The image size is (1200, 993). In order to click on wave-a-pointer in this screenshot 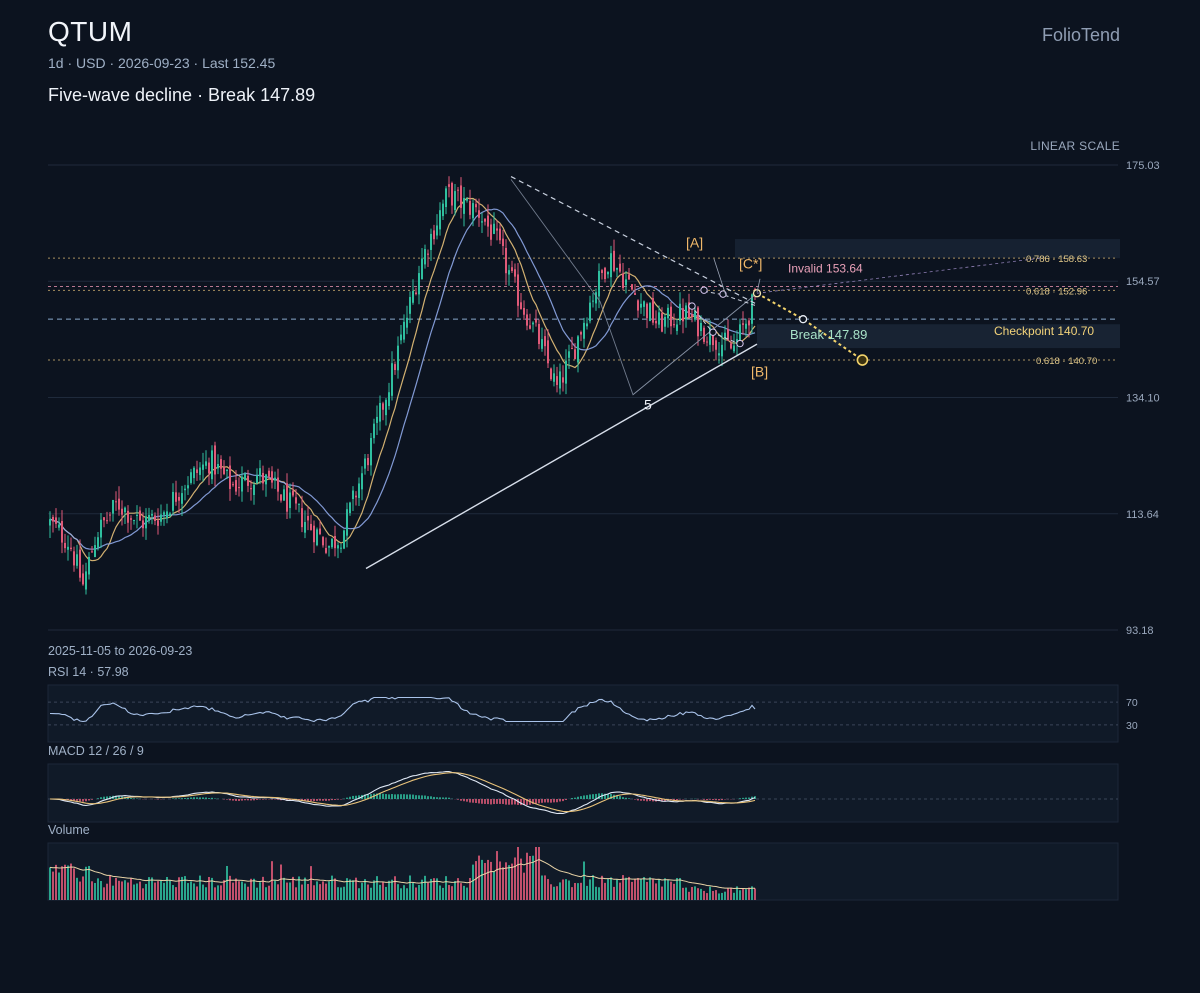, I will do `click(720, 277)`.